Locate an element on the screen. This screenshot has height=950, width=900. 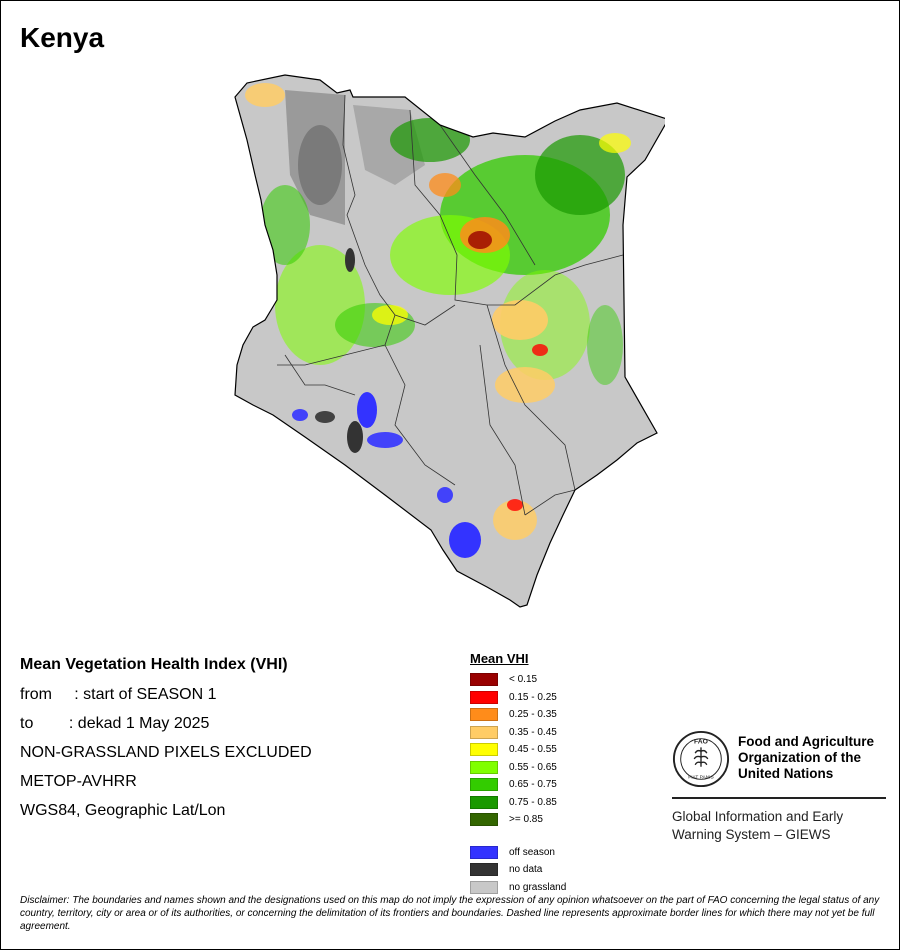
index-title: Mean Vegetation Health Index (VHI) is located at coordinates (154, 664).